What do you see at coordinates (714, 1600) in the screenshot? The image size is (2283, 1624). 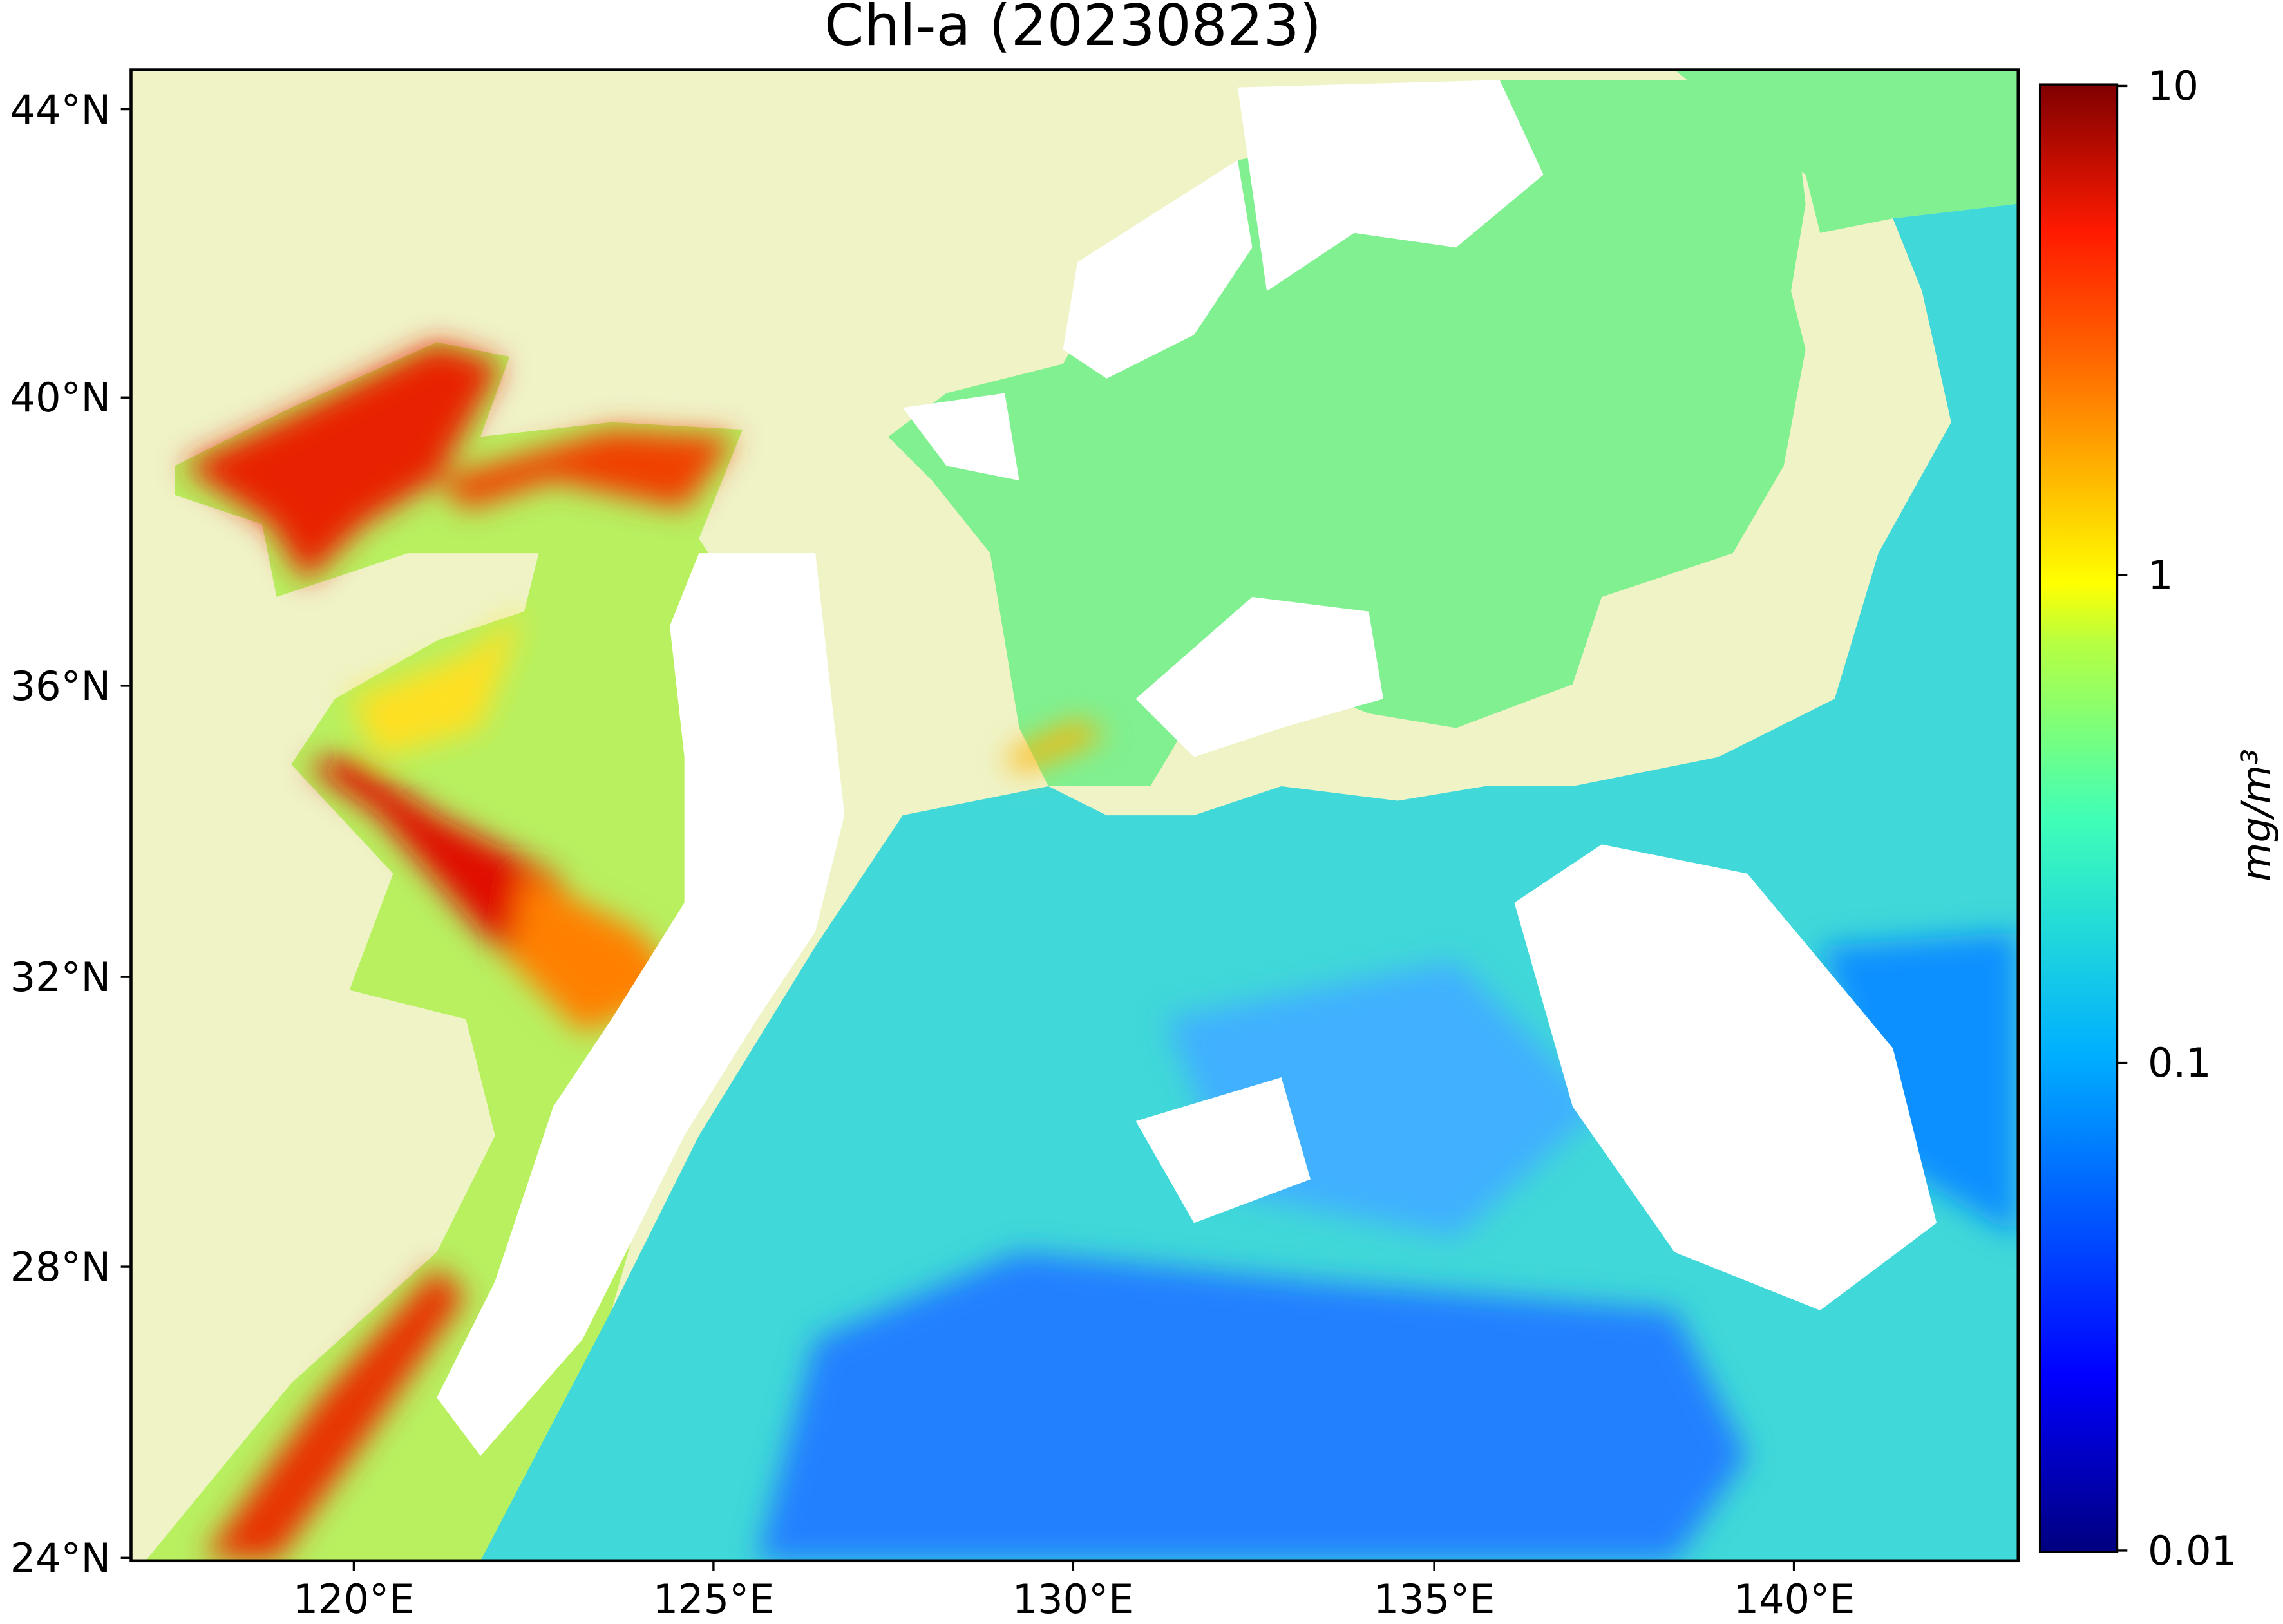 I see `x-tick-label: 125°E` at bounding box center [714, 1600].